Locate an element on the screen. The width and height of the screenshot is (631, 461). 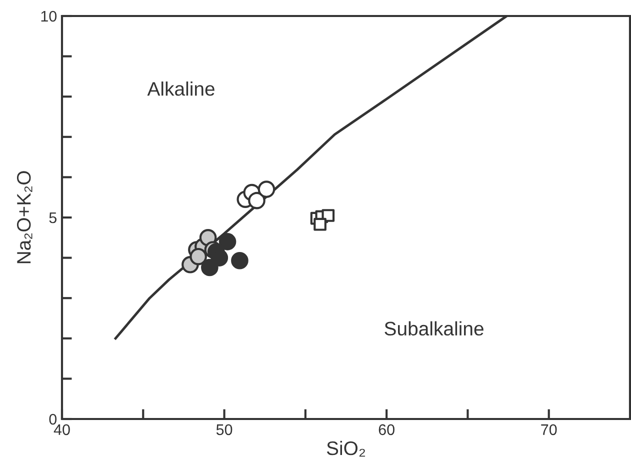
x-tick-label: 60 is located at coordinates (386, 430).